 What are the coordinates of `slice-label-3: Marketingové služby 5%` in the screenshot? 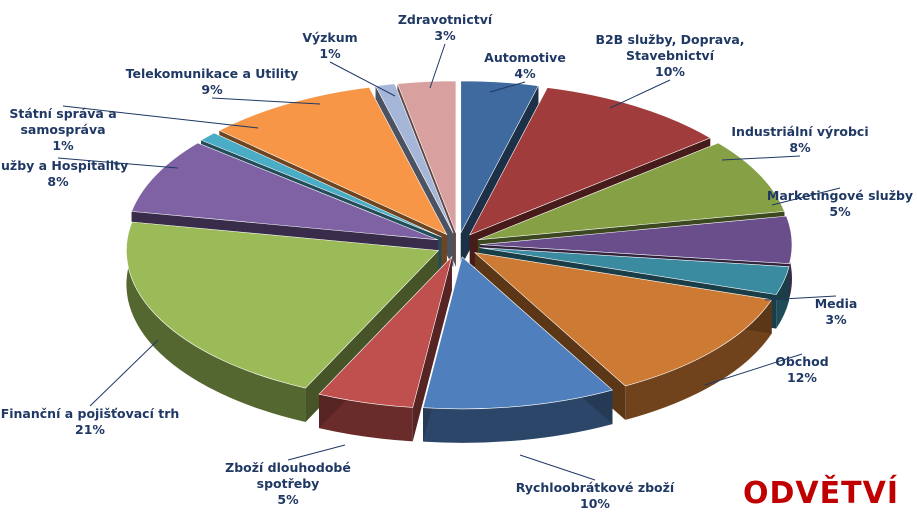 It's located at (840, 203).